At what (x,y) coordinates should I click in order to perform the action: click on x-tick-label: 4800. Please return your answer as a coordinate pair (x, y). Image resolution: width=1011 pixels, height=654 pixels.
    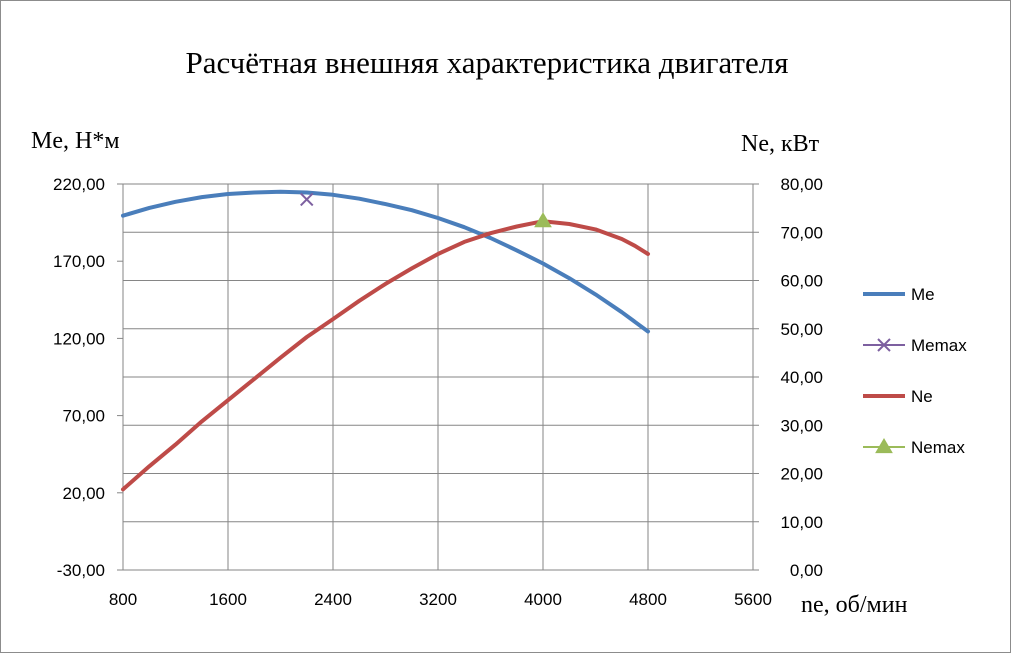
    Looking at the image, I should click on (648, 599).